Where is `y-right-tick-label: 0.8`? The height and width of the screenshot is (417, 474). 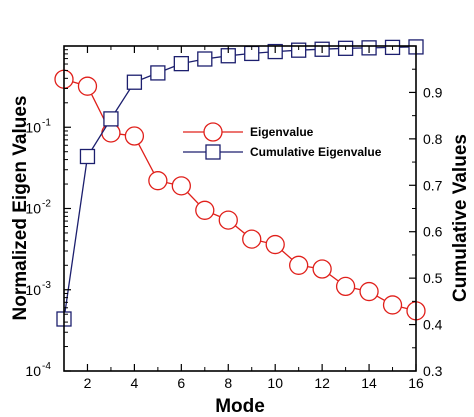 y-right-tick-label: 0.8 is located at coordinates (433, 139).